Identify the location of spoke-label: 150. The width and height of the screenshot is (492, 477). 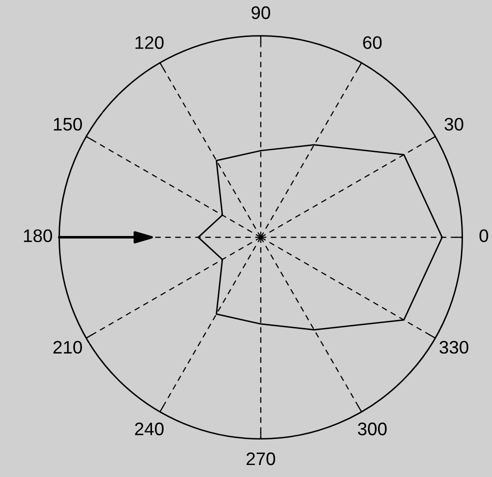
(68, 124).